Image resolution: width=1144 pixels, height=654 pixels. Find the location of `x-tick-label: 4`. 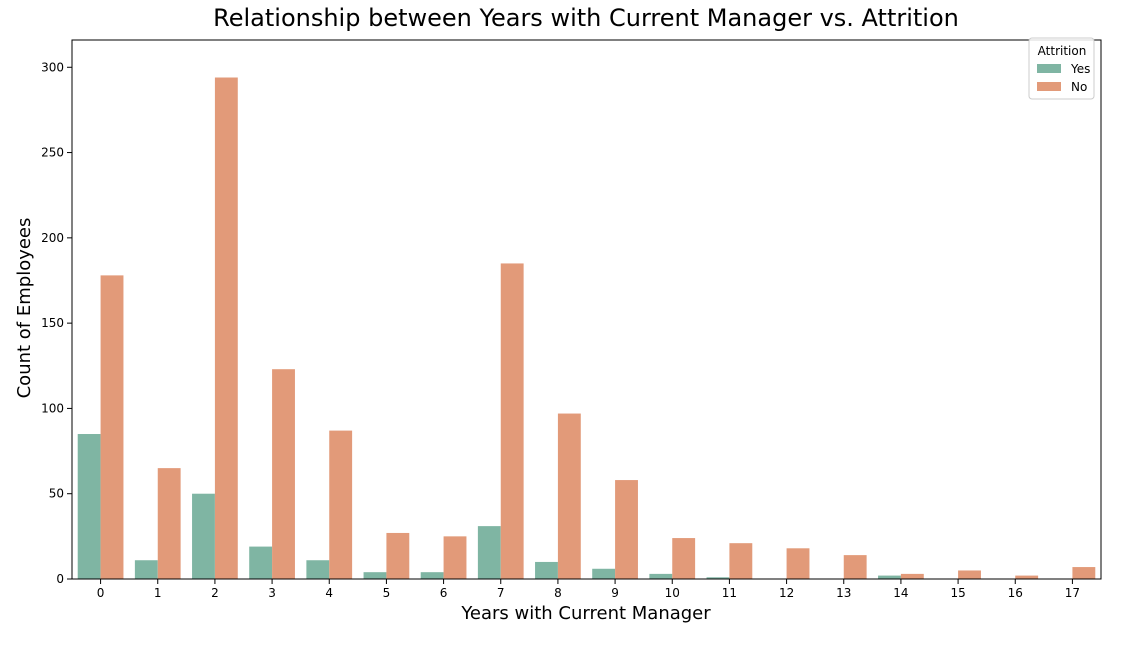

x-tick-label: 4 is located at coordinates (329, 593).